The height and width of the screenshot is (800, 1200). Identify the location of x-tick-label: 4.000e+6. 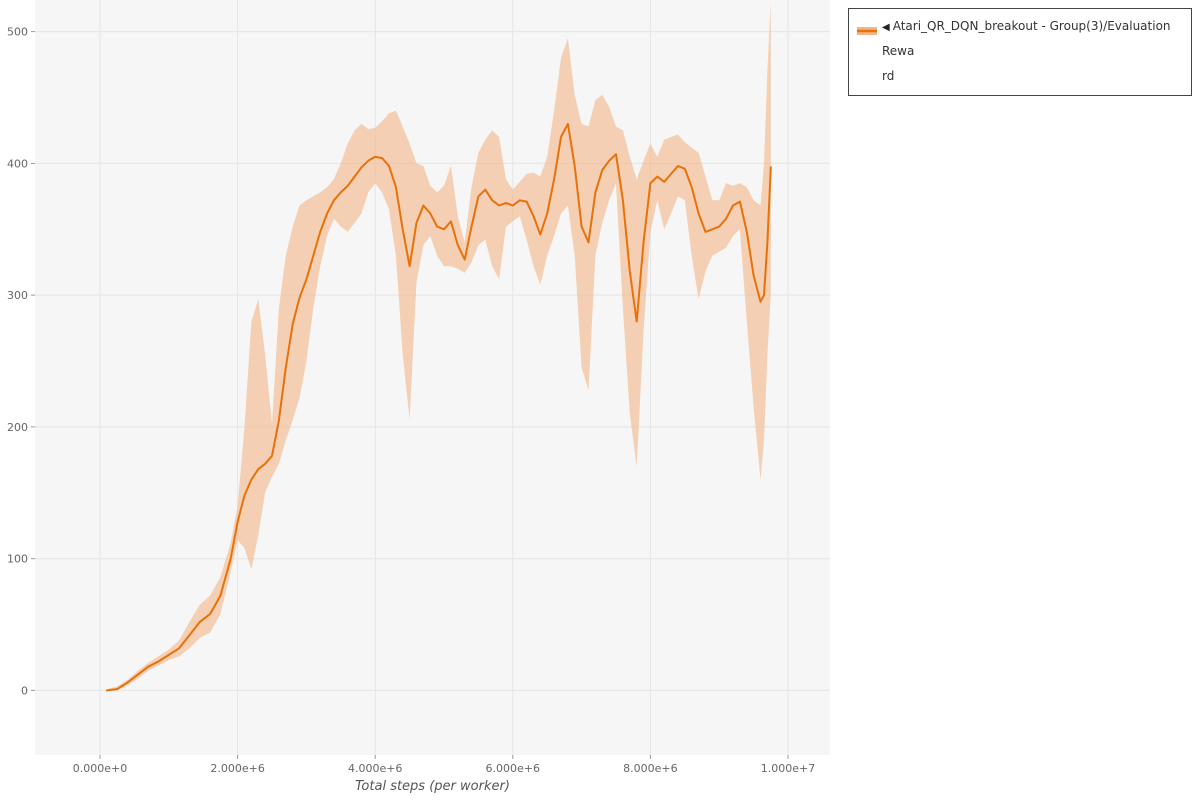
(375, 768).